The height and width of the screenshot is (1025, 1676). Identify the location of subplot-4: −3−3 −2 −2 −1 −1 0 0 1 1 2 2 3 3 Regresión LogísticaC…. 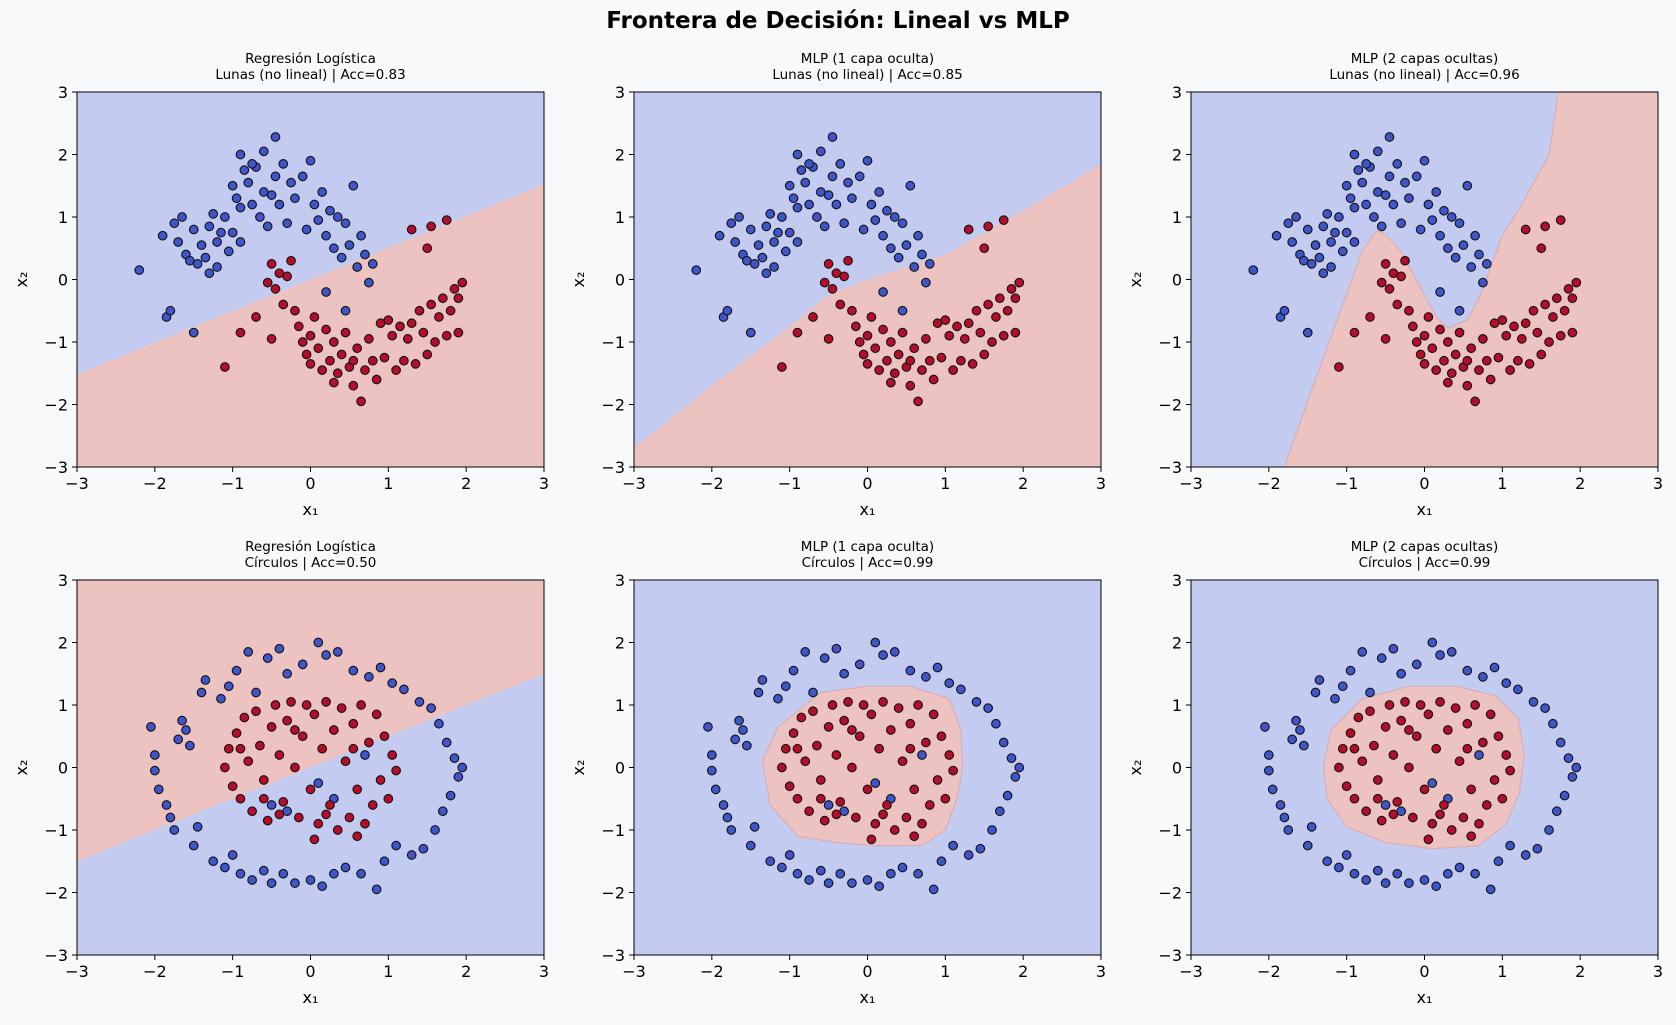
(280, 773).